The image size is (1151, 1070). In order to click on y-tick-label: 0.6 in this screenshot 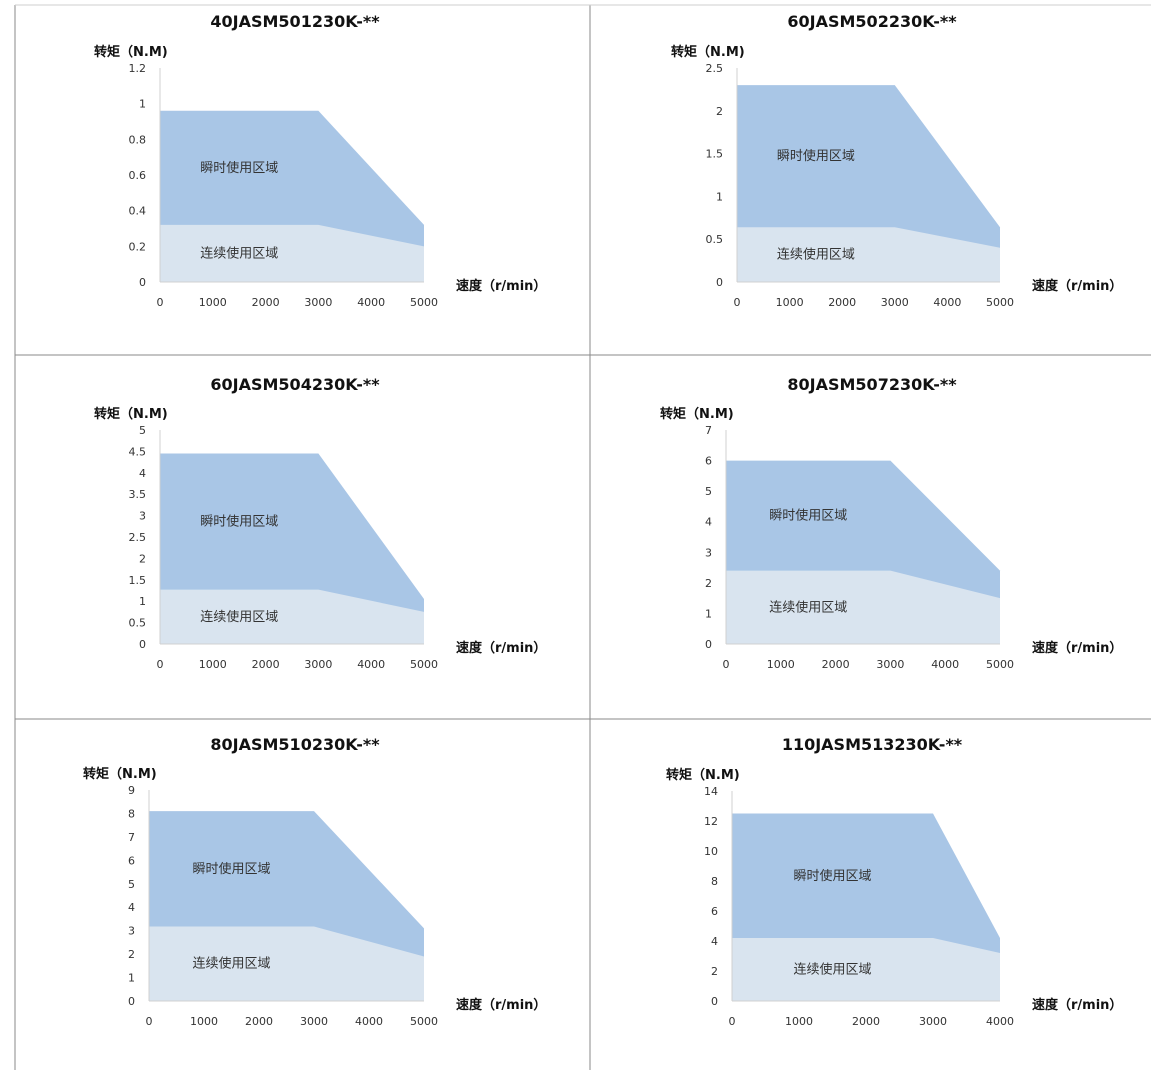, I will do `click(138, 175)`.